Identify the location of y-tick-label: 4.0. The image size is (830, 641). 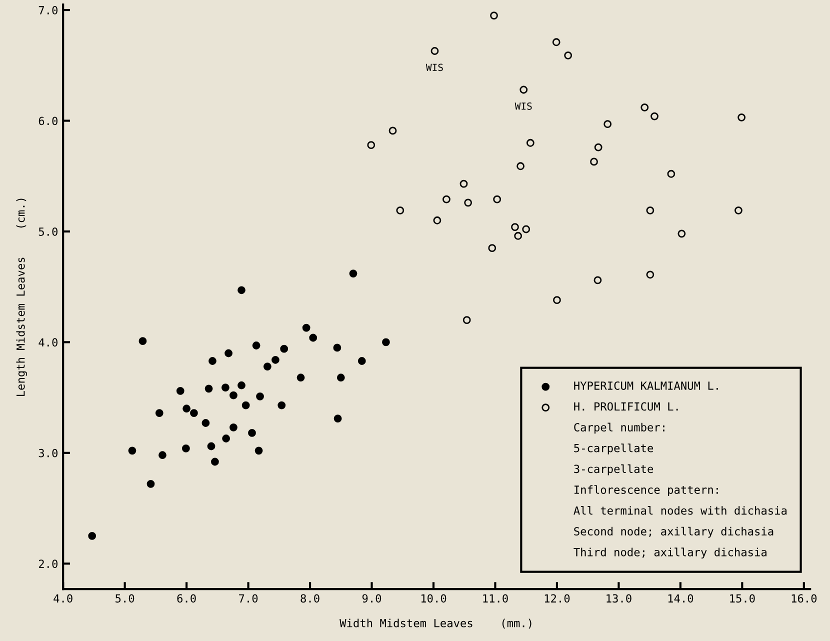
(48, 342).